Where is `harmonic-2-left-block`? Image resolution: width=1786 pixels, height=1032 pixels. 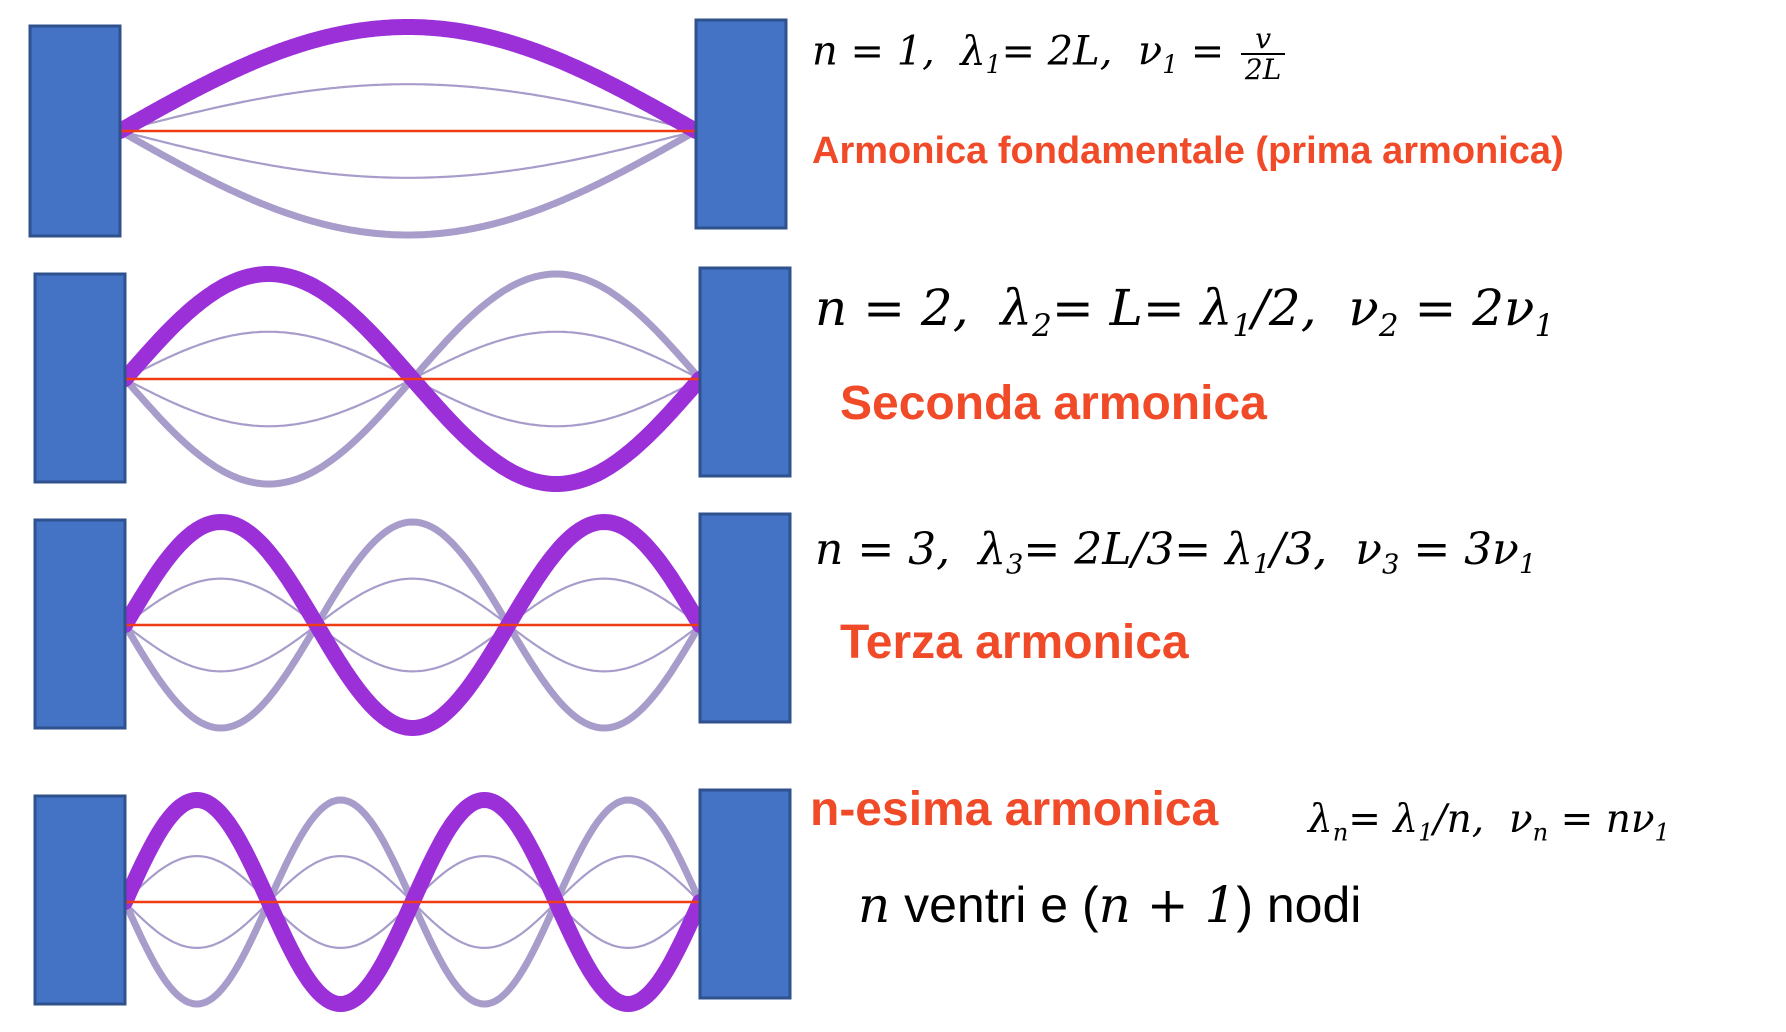
harmonic-2-left-block is located at coordinates (80, 378).